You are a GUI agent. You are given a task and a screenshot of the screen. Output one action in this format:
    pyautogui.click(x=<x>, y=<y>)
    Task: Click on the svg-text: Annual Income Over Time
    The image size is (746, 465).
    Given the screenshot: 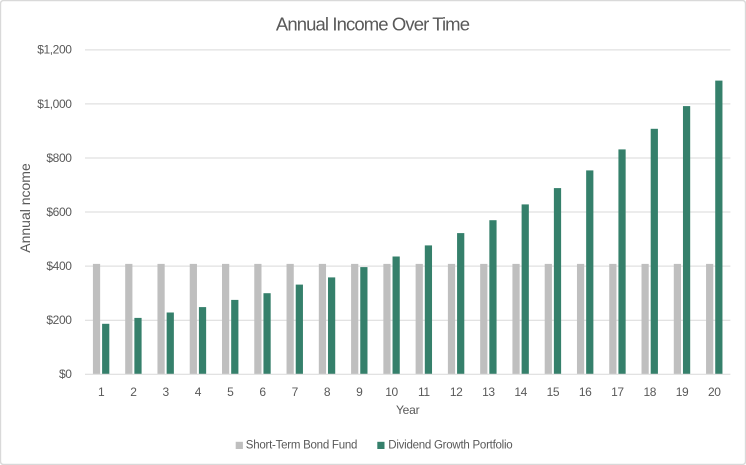 What is the action you would take?
    pyautogui.click(x=373, y=23)
    